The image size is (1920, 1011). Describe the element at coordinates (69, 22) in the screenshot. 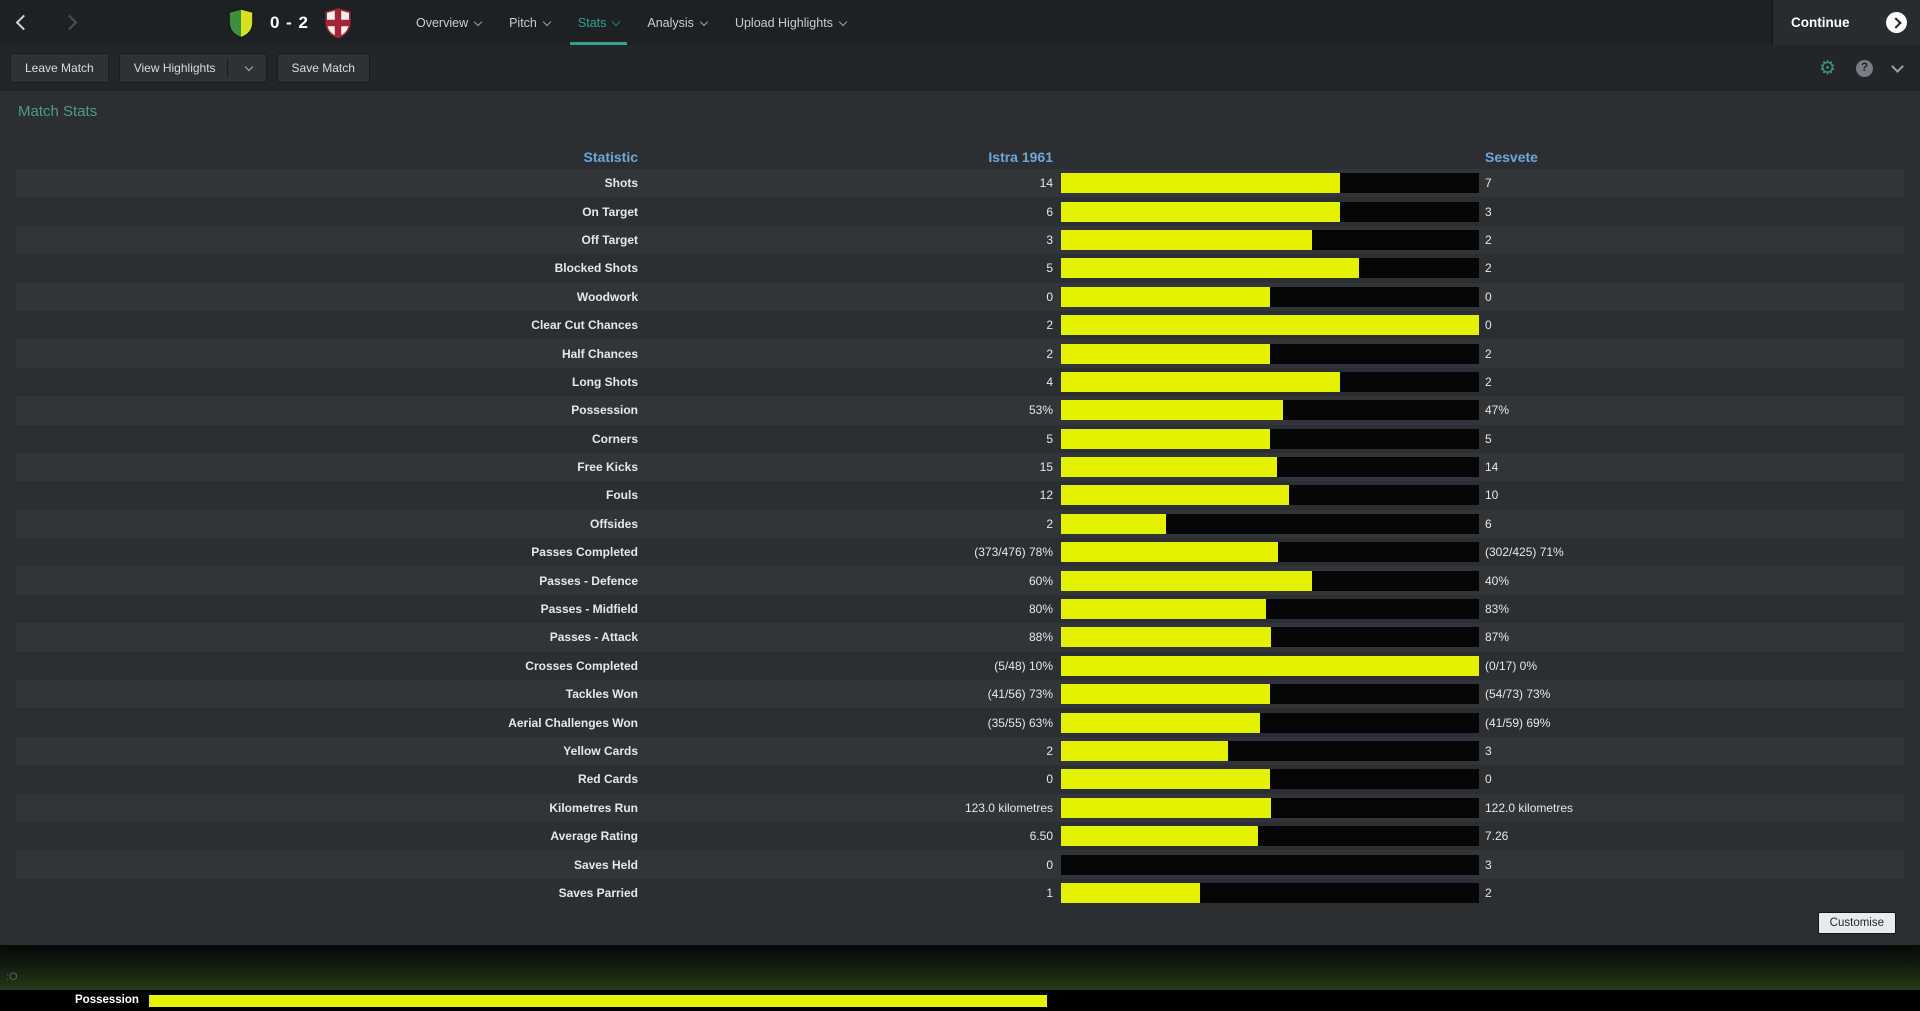

I see `forward-button` at that location.